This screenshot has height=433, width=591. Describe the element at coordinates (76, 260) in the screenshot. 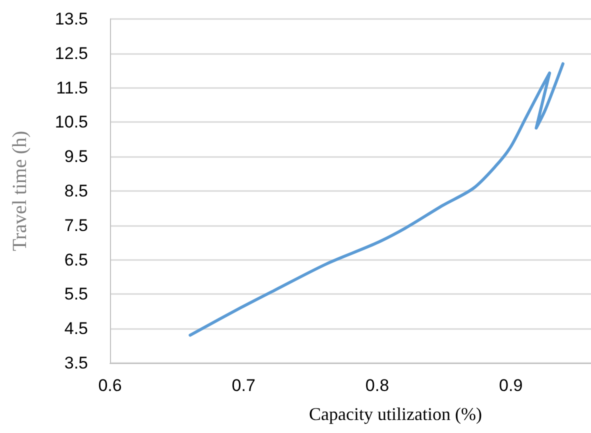

I see `y-tick-label: 6.5` at that location.